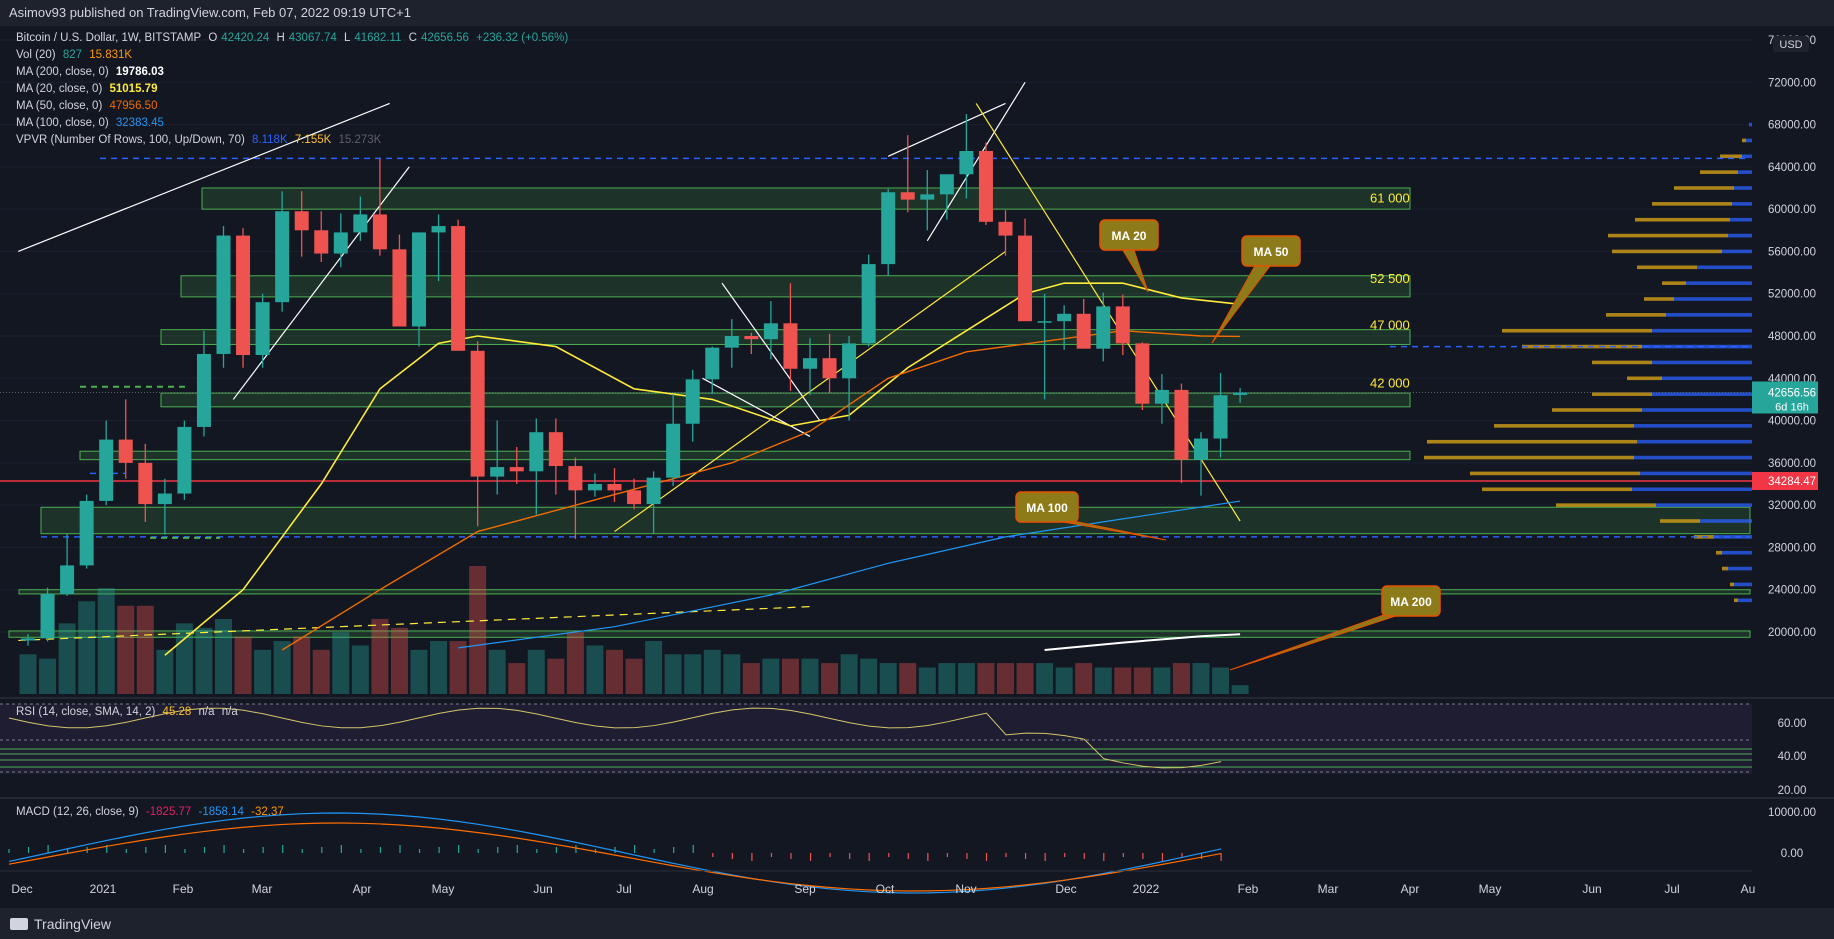 This screenshot has height=939, width=1834. Describe the element at coordinates (139, 123) in the screenshot. I see `ma100-value: 32383.45` at that location.